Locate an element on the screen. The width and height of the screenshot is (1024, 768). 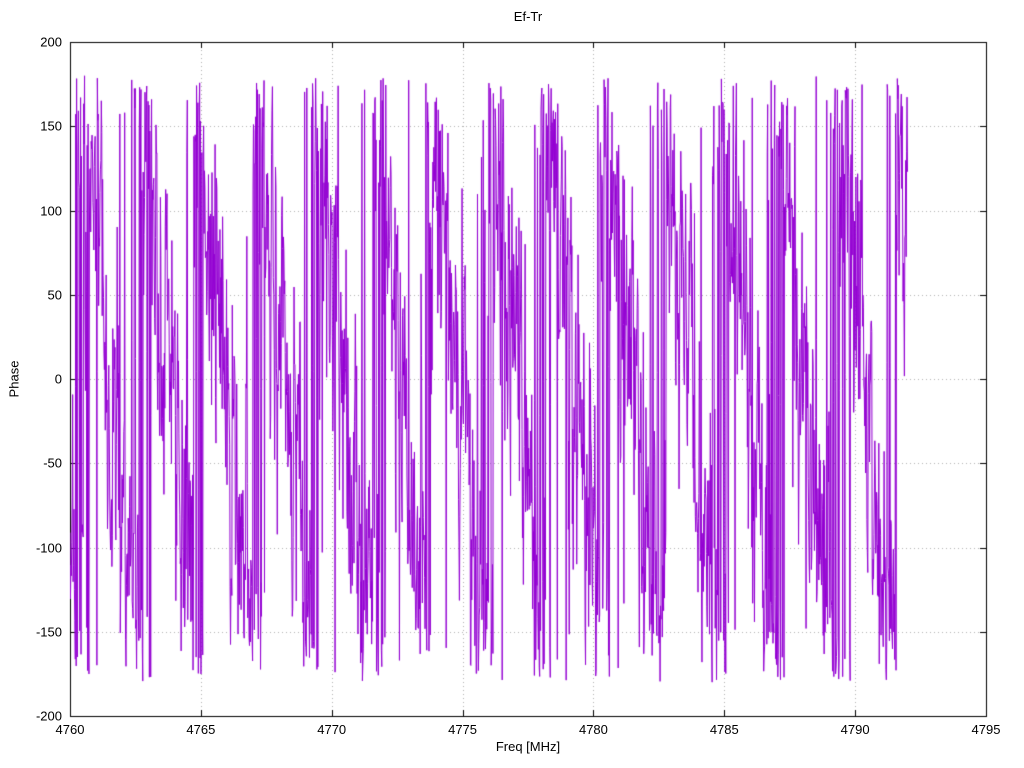
y-tick-label: 150 is located at coordinates (51, 126).